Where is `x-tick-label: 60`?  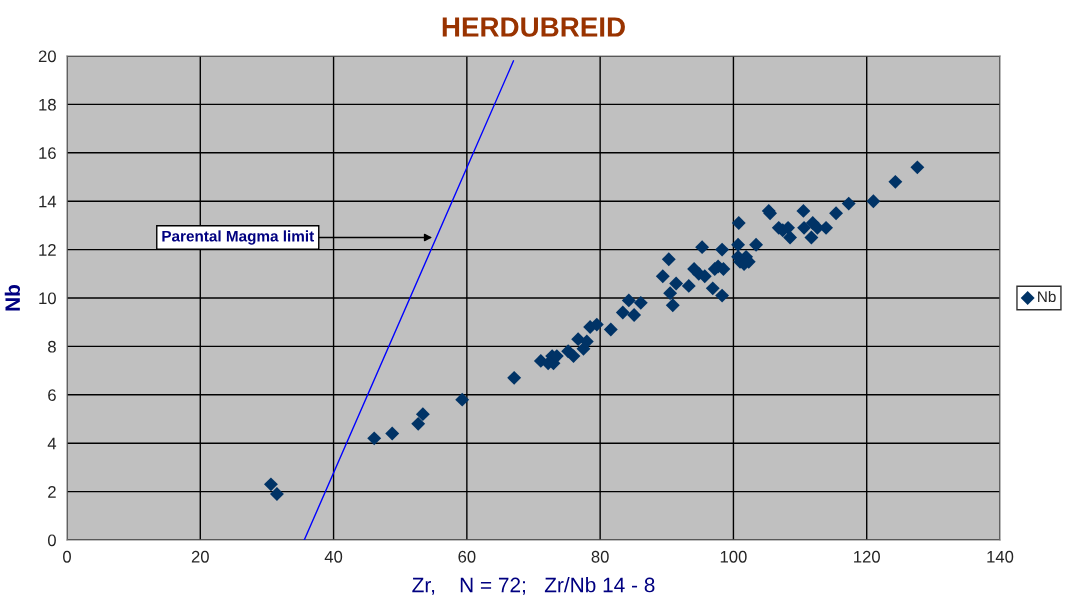
x-tick-label: 60 is located at coordinates (467, 556).